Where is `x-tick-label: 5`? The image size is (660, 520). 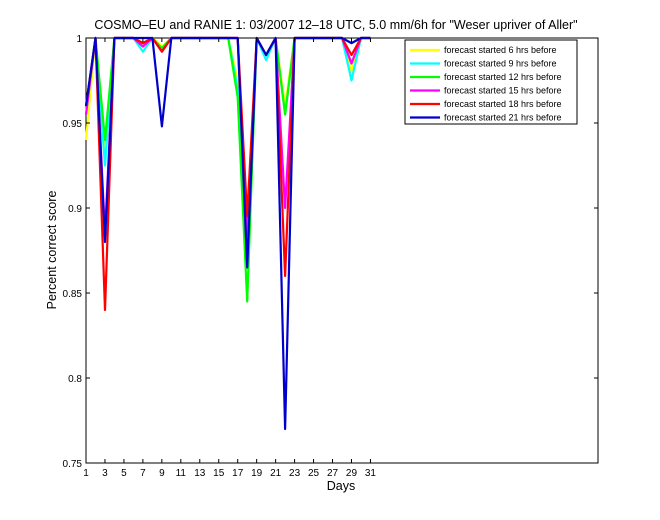
x-tick-label: 5 is located at coordinates (124, 473).